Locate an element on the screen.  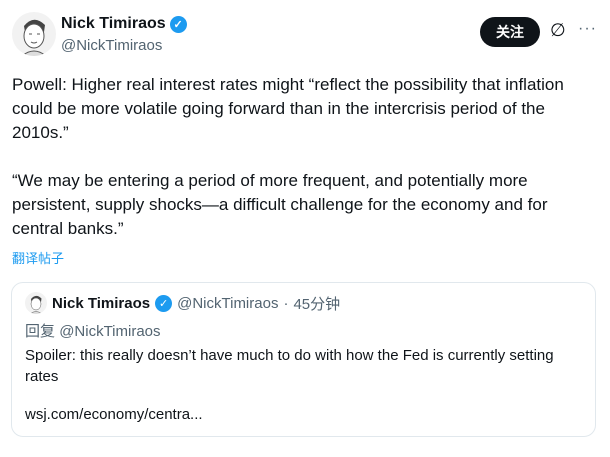
quote-avatar is located at coordinates (36, 303).